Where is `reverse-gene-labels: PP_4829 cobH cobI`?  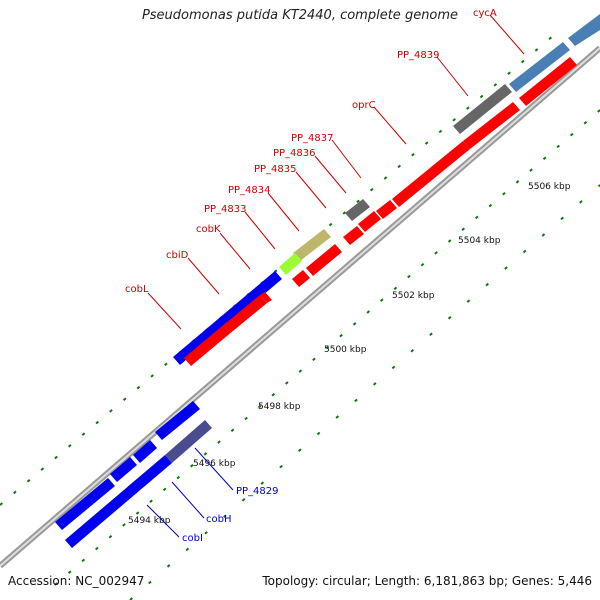 reverse-gene-labels: PP_4829 cobH cobI is located at coordinates (230, 515).